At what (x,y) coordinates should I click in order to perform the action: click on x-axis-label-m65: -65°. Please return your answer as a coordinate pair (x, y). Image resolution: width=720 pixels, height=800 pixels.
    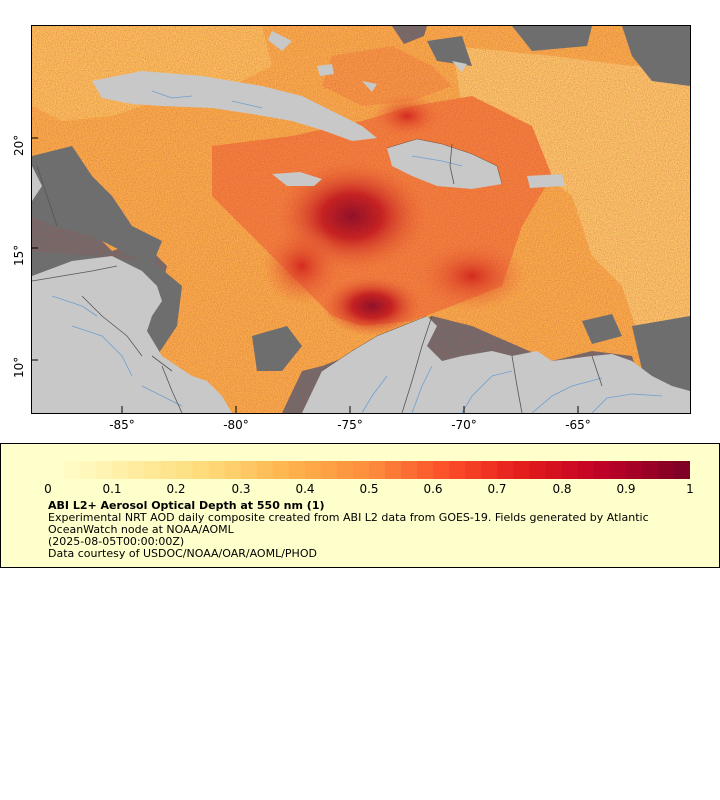
    Looking at the image, I should click on (578, 425).